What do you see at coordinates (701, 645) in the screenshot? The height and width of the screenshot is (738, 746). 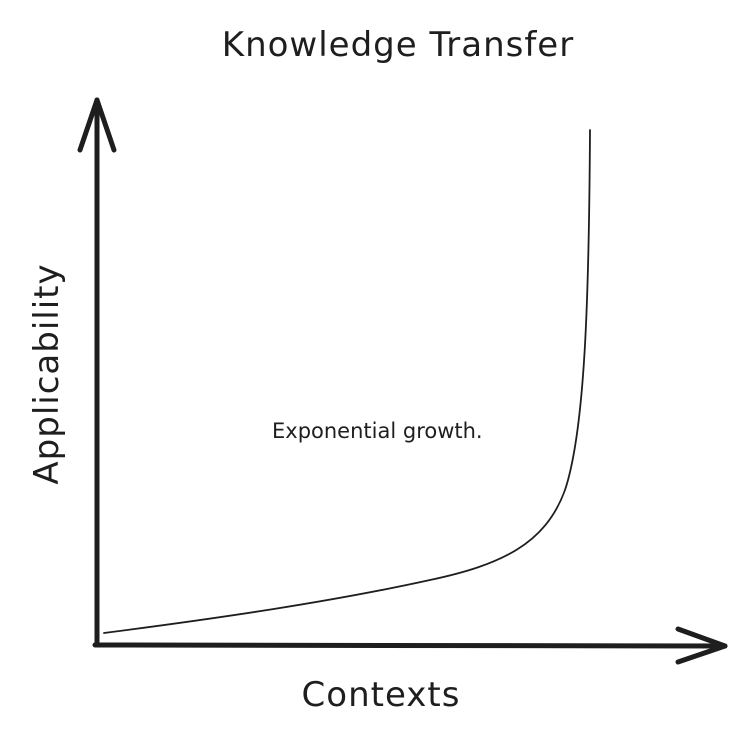 I see `x-axis-arrowhead` at bounding box center [701, 645].